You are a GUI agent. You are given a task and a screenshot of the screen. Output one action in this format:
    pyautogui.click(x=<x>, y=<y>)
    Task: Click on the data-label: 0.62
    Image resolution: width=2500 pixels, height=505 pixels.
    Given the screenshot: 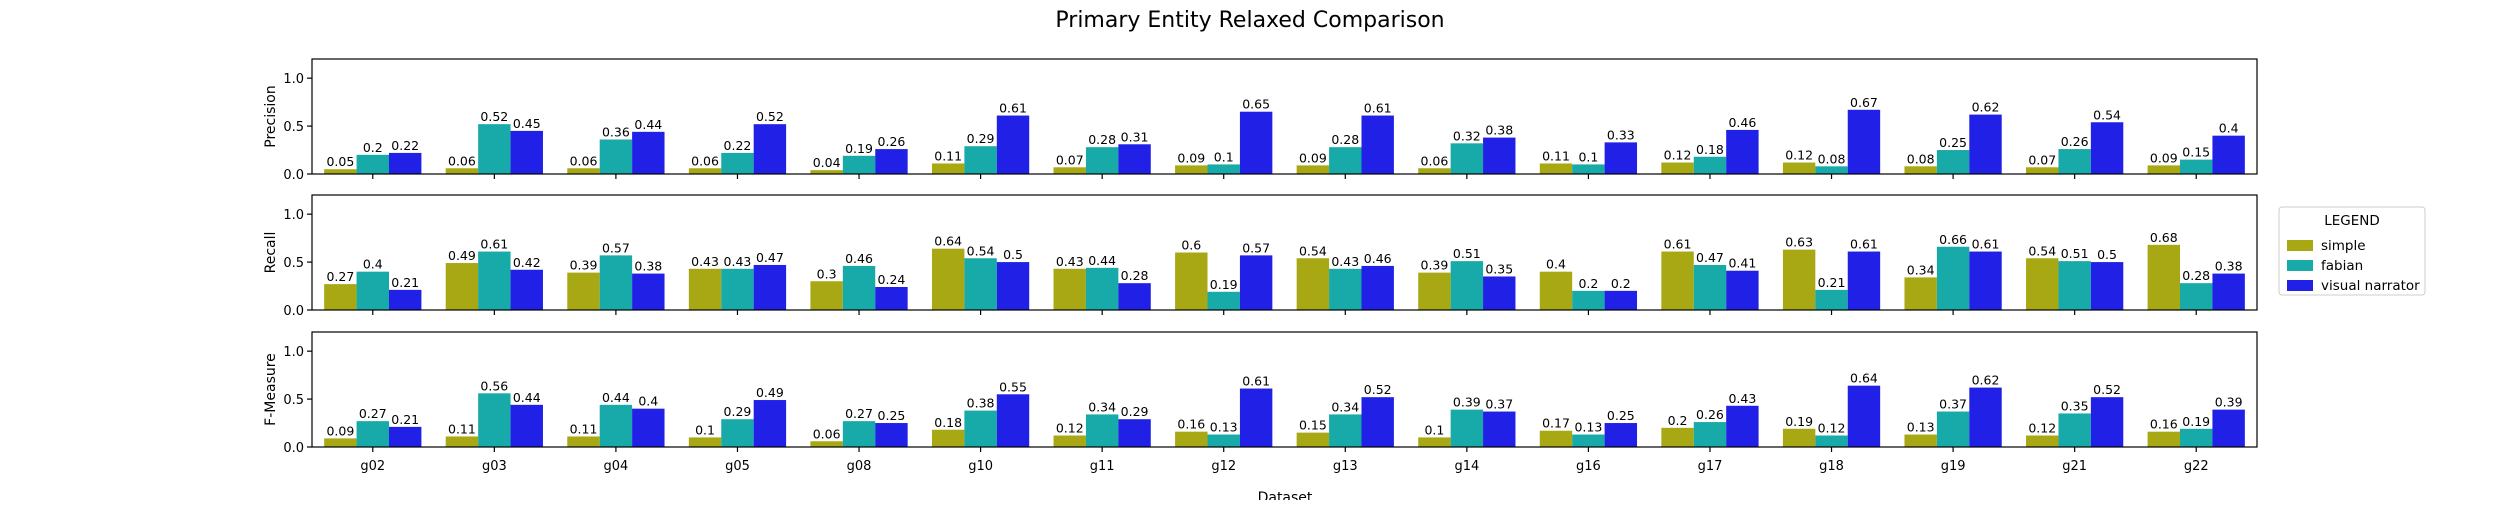 What is the action you would take?
    pyautogui.click(x=1986, y=380)
    